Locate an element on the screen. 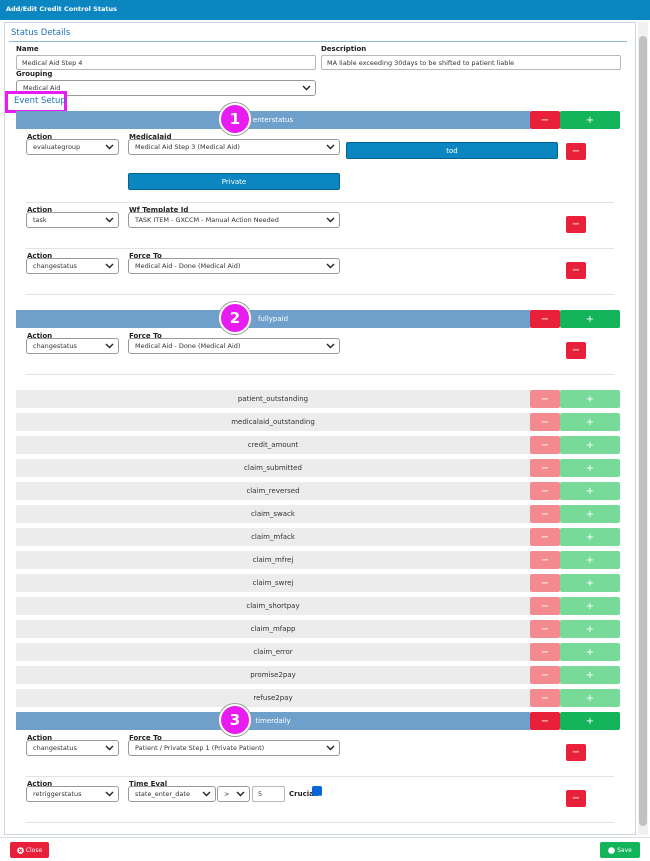 This screenshot has height=861, width=650. field-label: Wf Template Id is located at coordinates (159, 210).